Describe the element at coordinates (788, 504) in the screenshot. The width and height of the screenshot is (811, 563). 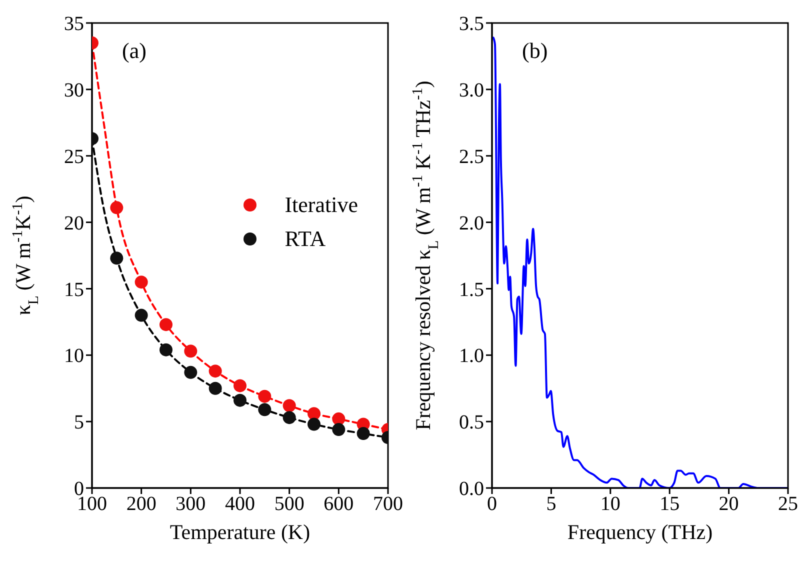
I see `x-tick-label: 25` at that location.